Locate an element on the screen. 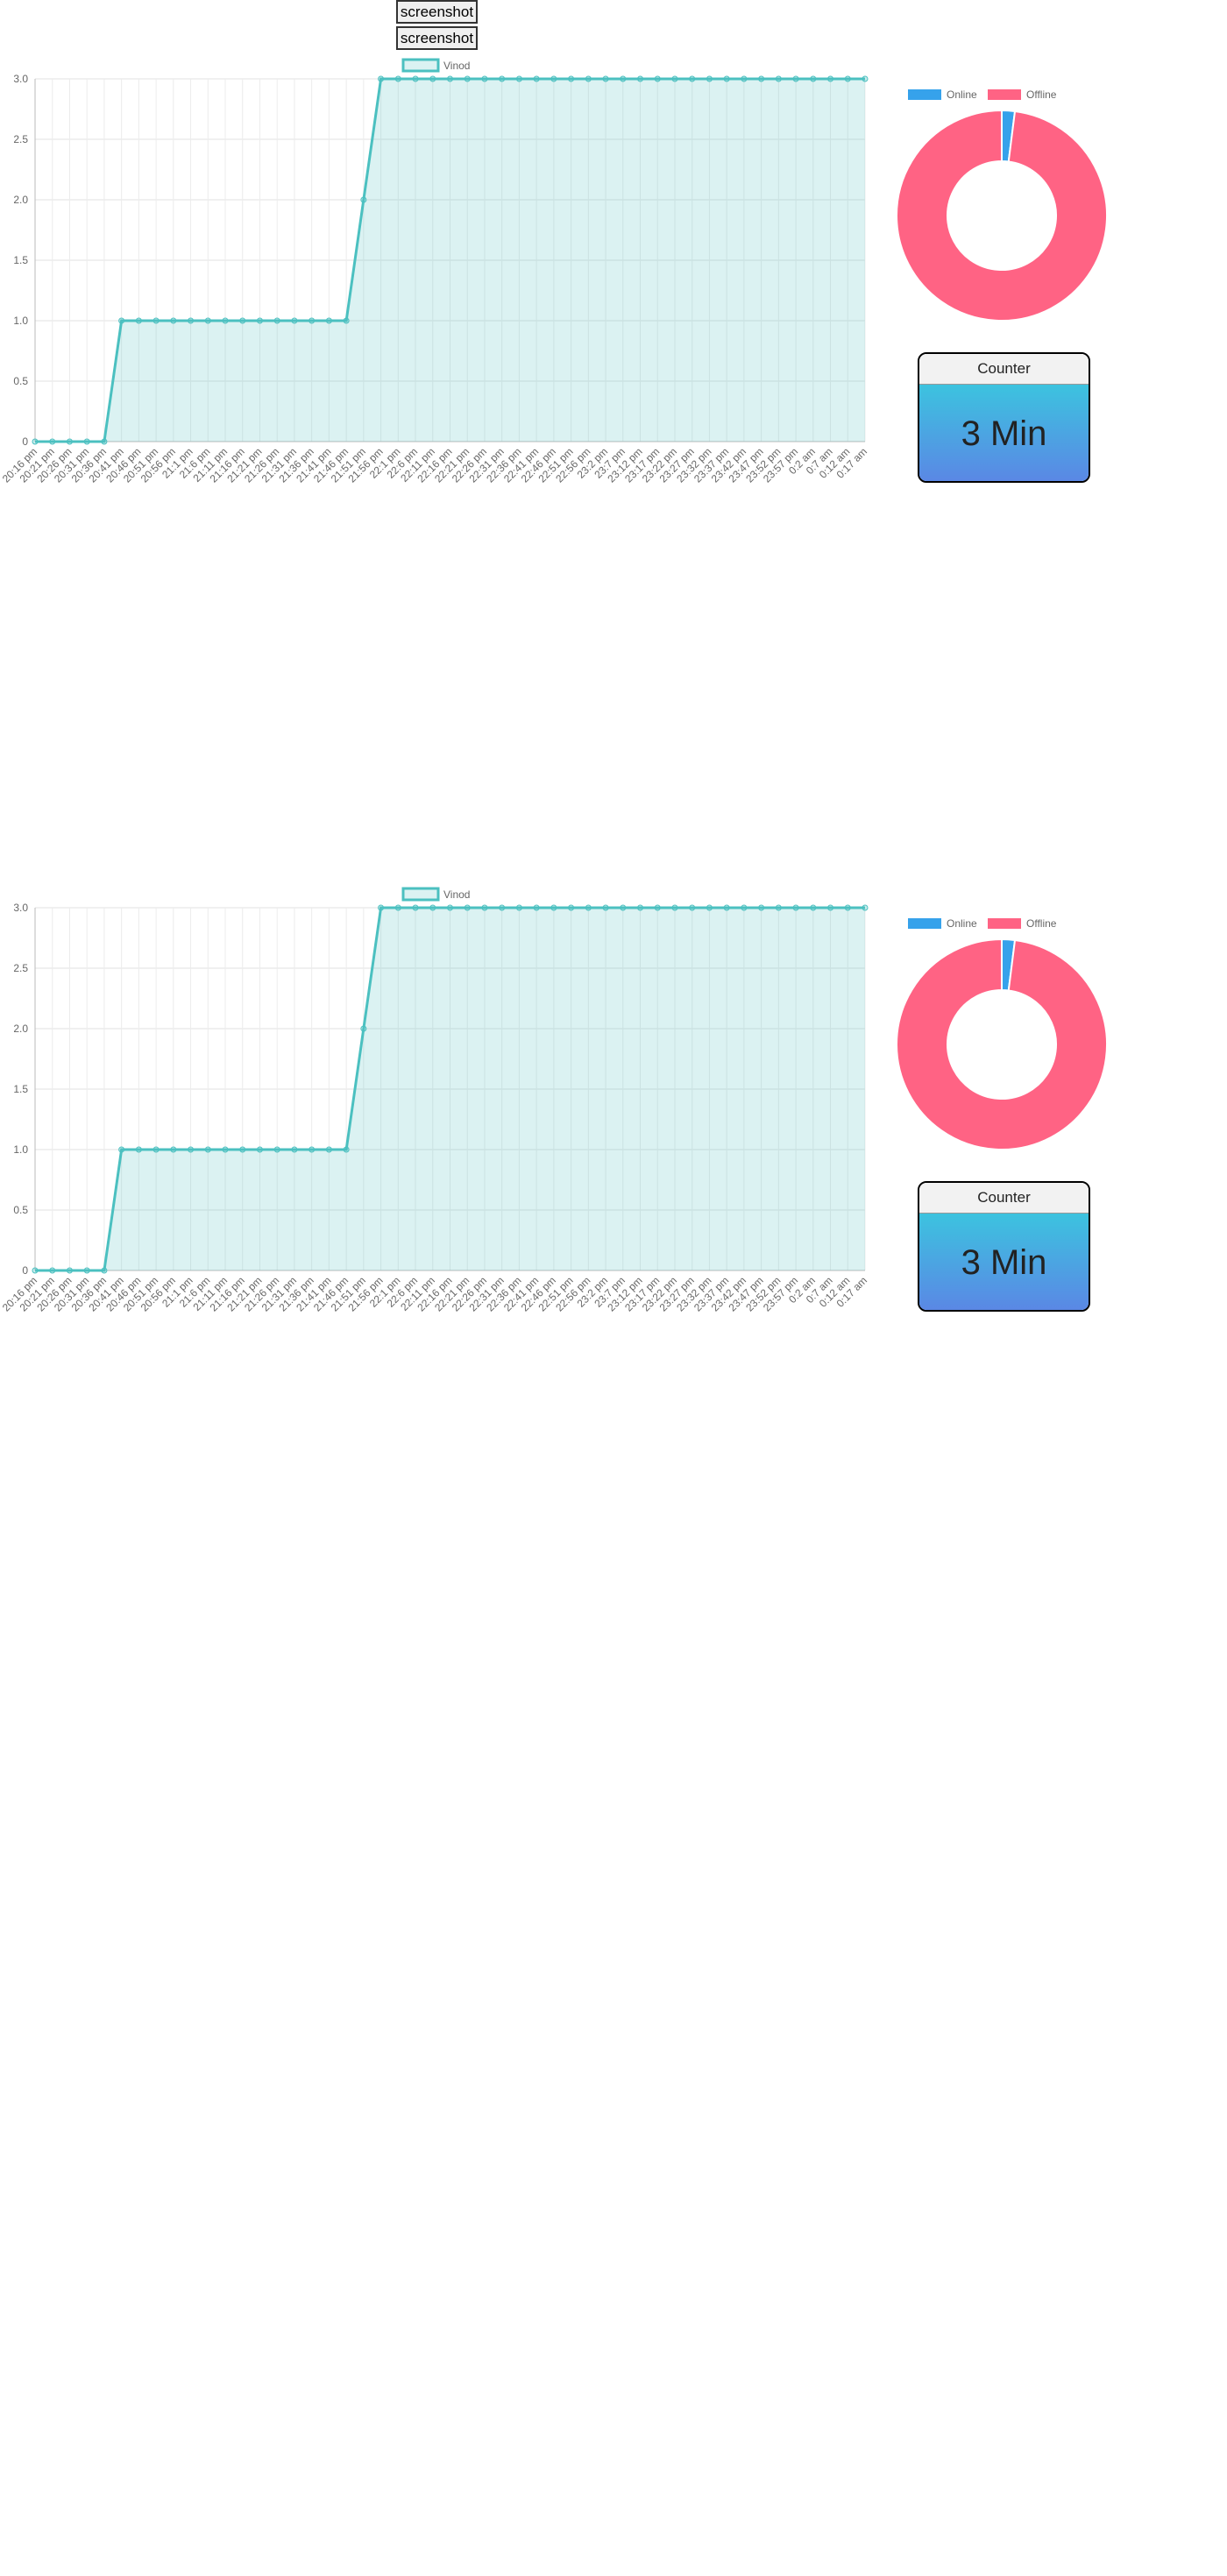 This screenshot has width=1227, height=2576. y-tick-label: 1.0 is located at coordinates (20, 1149).